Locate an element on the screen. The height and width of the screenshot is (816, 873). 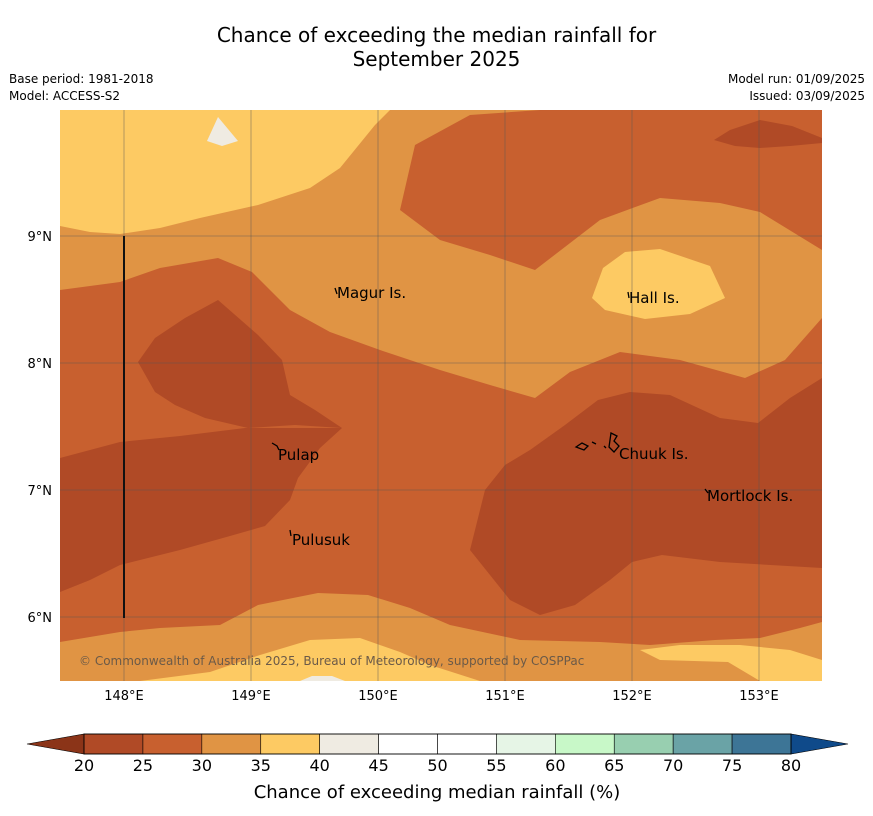
band-35-40-south is located at coordinates (481, 659).